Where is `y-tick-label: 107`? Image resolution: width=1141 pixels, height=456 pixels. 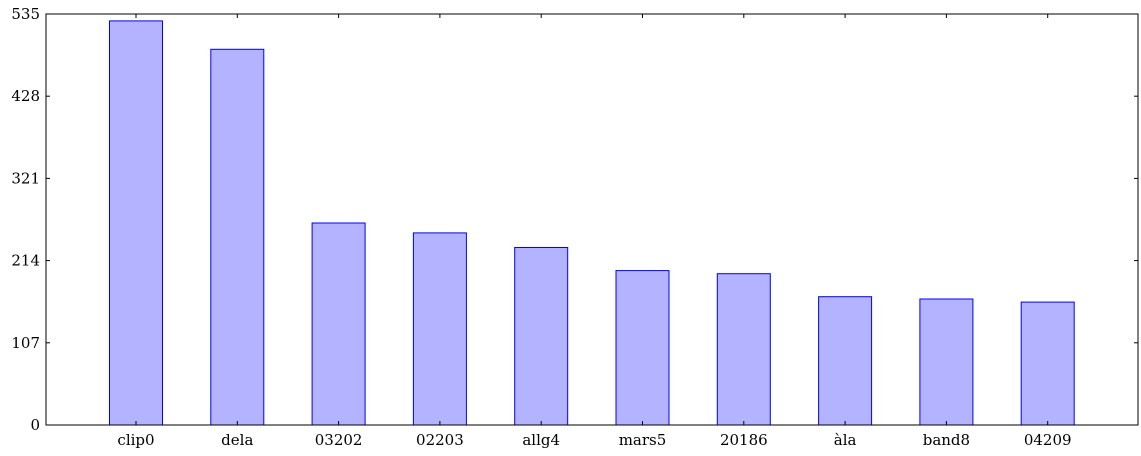
y-tick-label: 107 is located at coordinates (25, 343).